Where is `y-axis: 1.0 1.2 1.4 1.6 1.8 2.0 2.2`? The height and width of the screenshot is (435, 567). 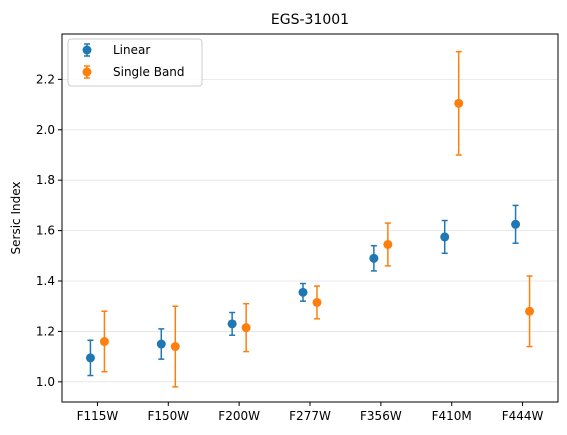
y-axis: 1.0 1.2 1.4 1.6 1.8 2.0 2.2 is located at coordinates (49, 230).